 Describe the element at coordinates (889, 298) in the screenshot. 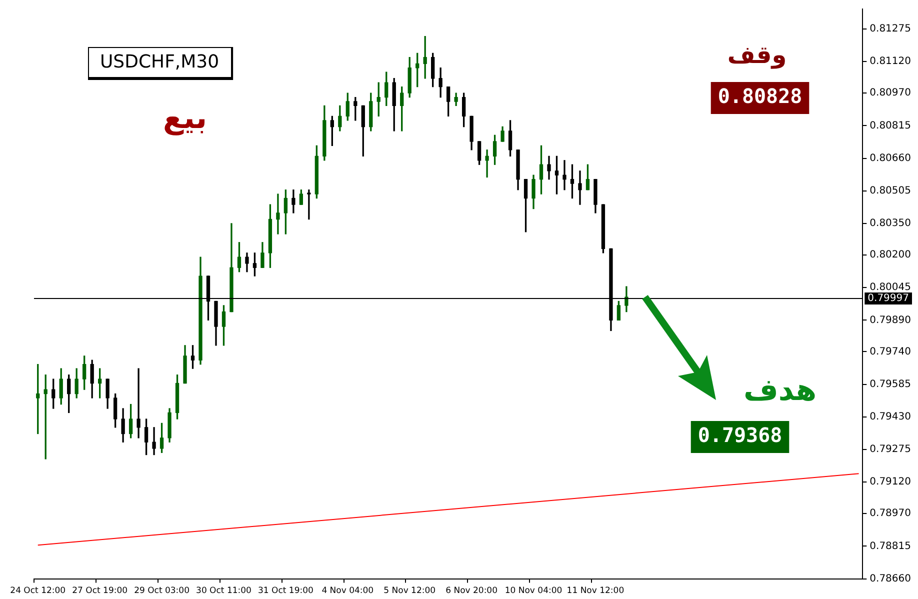

I see `ref-line-label: 0.79997` at that location.